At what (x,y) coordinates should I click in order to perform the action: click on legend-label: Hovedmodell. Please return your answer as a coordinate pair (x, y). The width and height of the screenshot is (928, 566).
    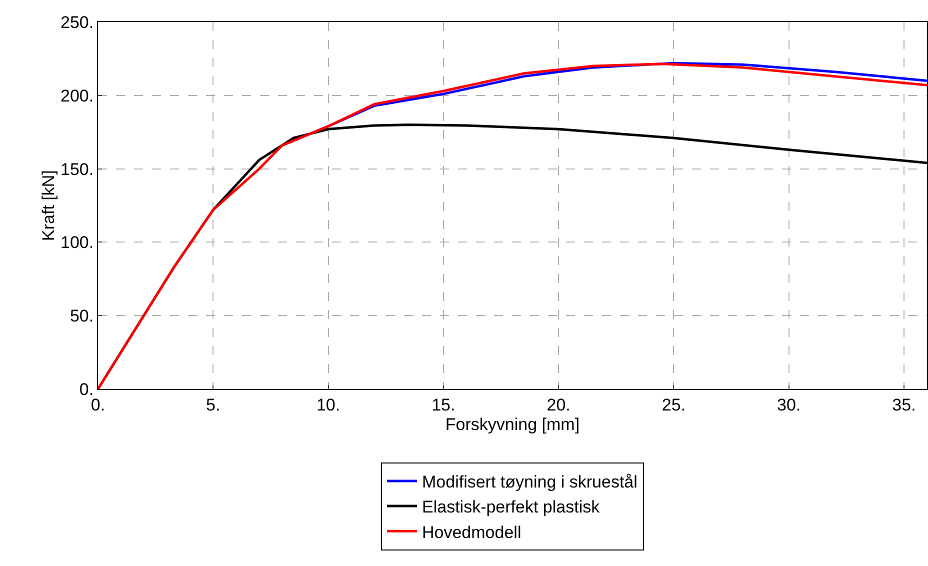
    Looking at the image, I should click on (472, 532).